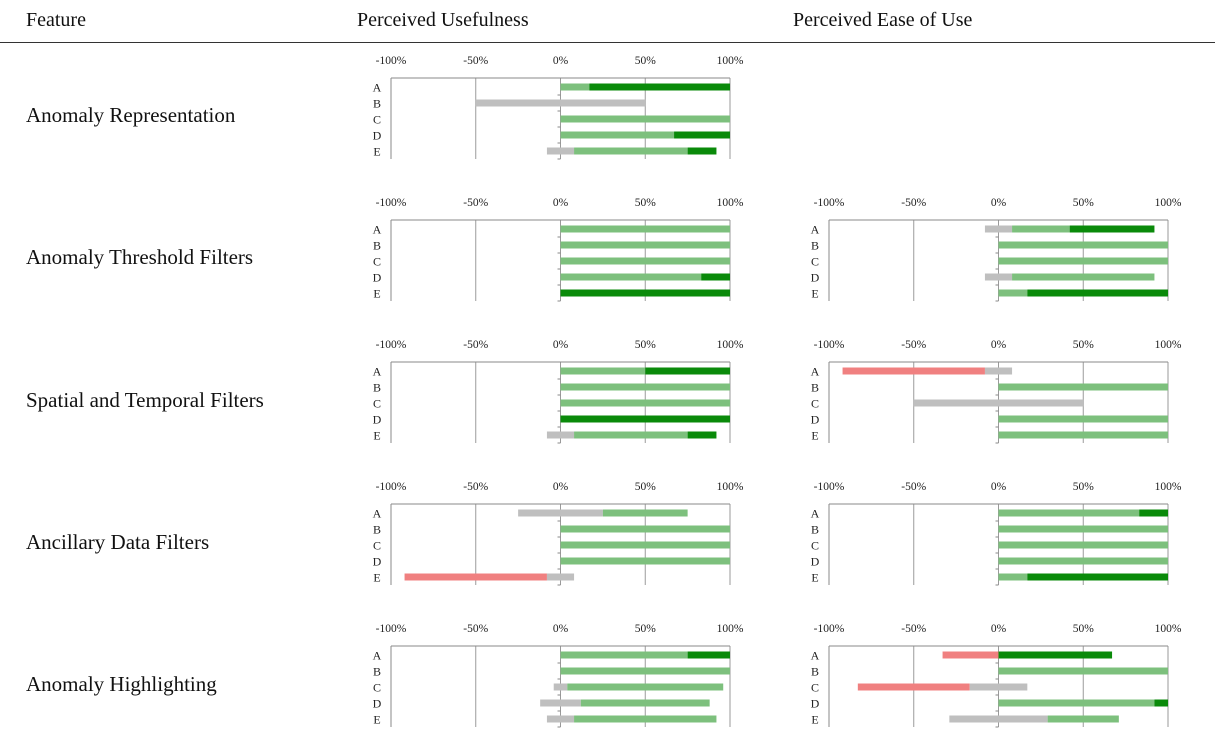 This screenshot has width=1215, height=729. I want to click on f0-usefulness-bar-A-strong-positive, so click(659, 87).